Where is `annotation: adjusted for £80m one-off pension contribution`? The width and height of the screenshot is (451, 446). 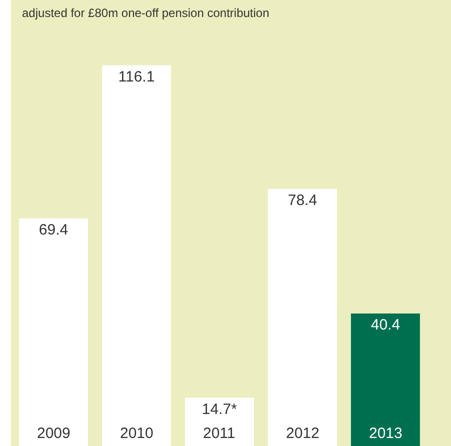
annotation: adjusted for £80m one-off pension contribution is located at coordinates (146, 13).